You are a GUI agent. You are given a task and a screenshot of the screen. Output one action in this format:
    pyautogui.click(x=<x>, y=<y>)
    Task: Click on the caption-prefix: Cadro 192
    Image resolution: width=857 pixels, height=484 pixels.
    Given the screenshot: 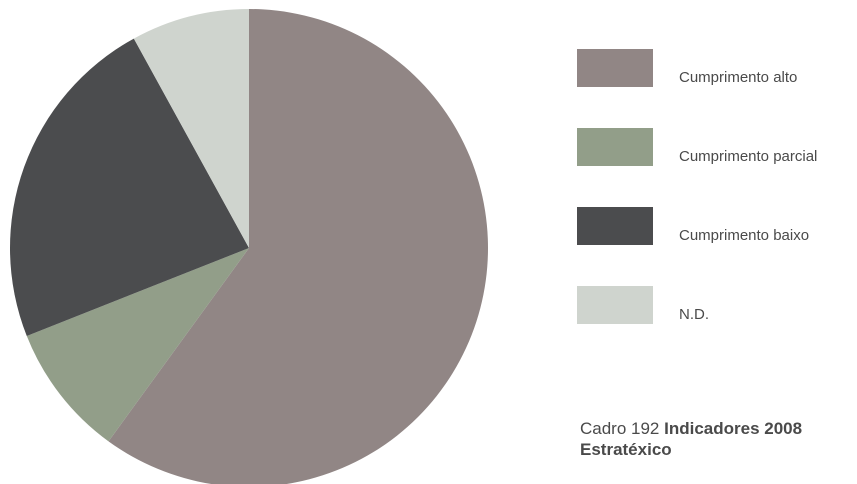 What is the action you would take?
    pyautogui.click(x=620, y=428)
    